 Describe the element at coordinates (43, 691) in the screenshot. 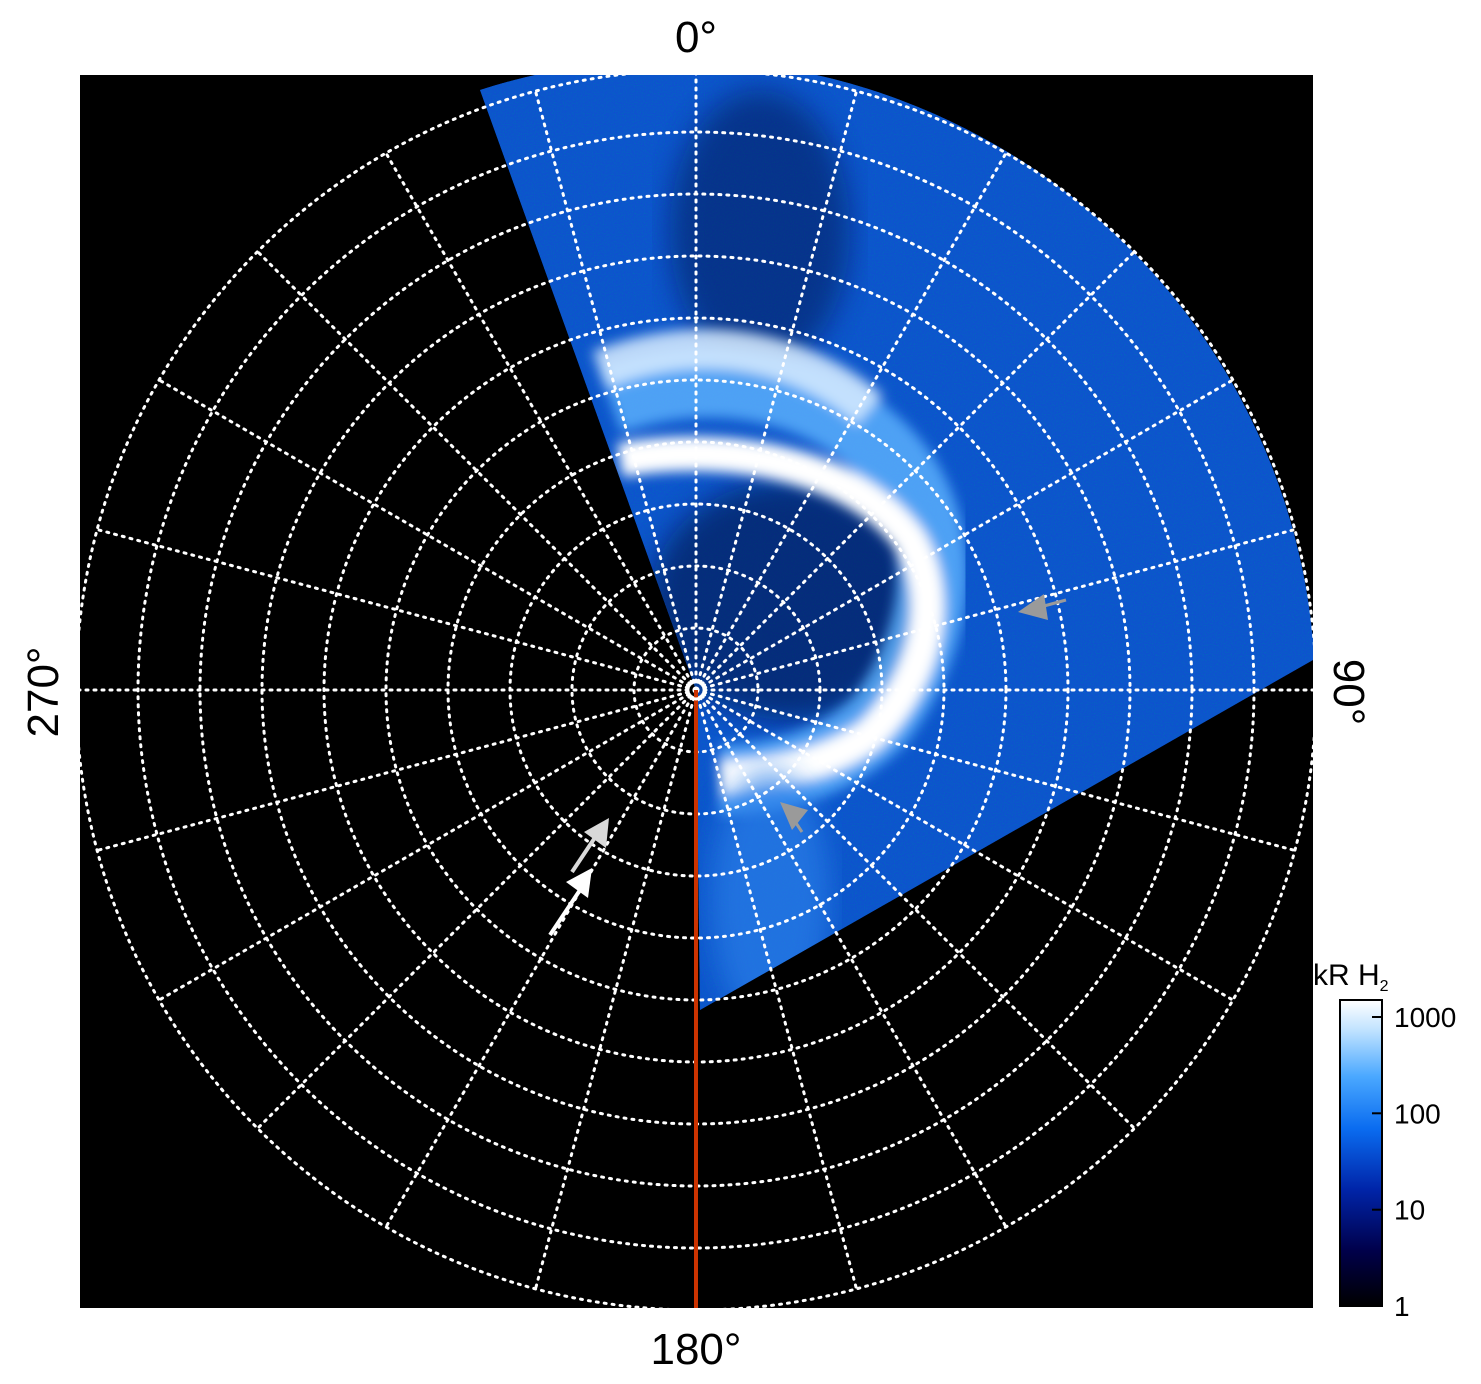

I see `label-left: 270°` at that location.